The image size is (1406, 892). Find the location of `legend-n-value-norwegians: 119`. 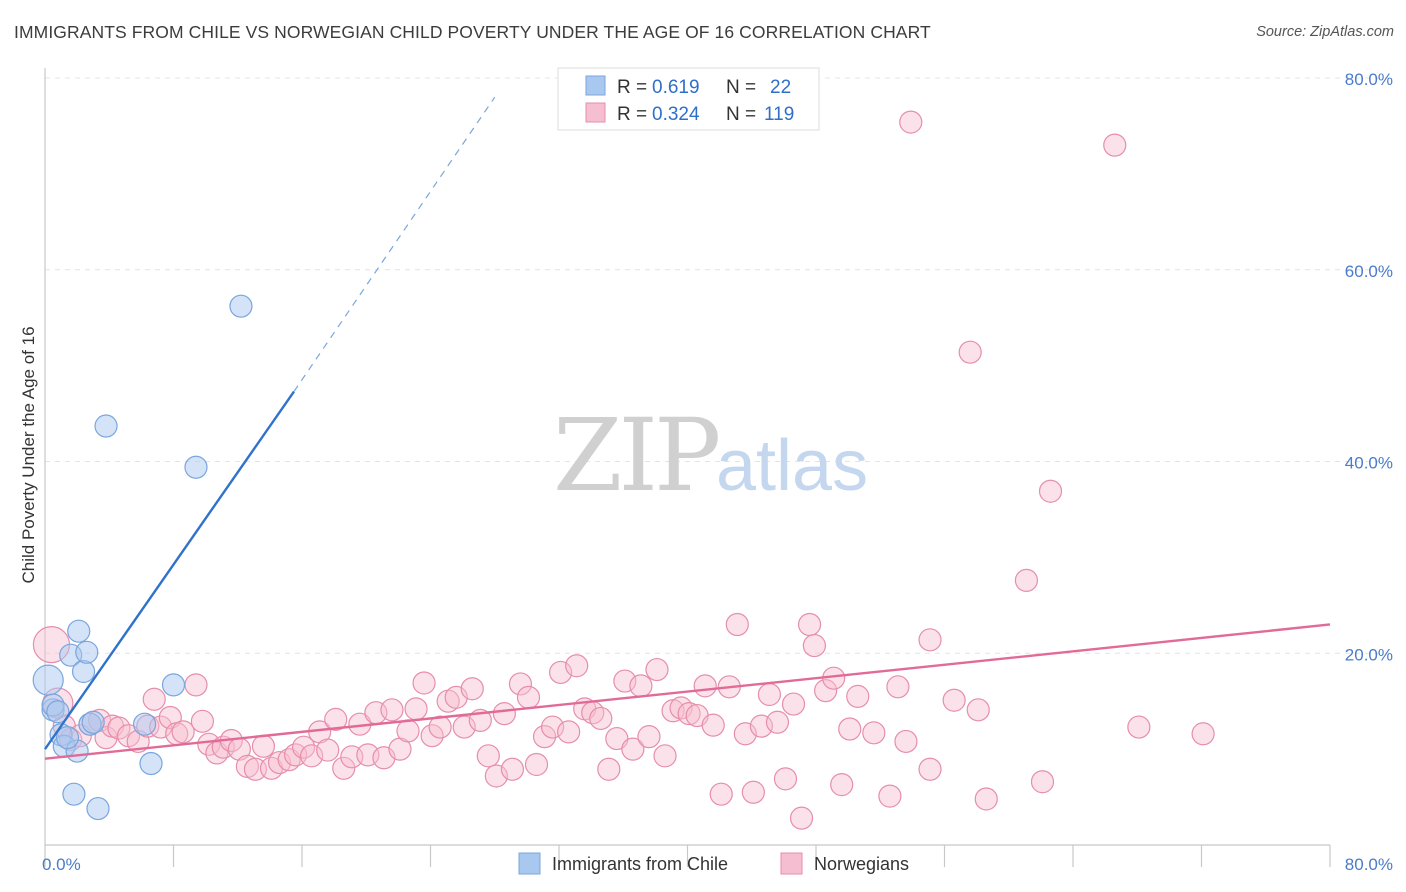

legend-n-value-norwegians: 119 is located at coordinates (779, 114).